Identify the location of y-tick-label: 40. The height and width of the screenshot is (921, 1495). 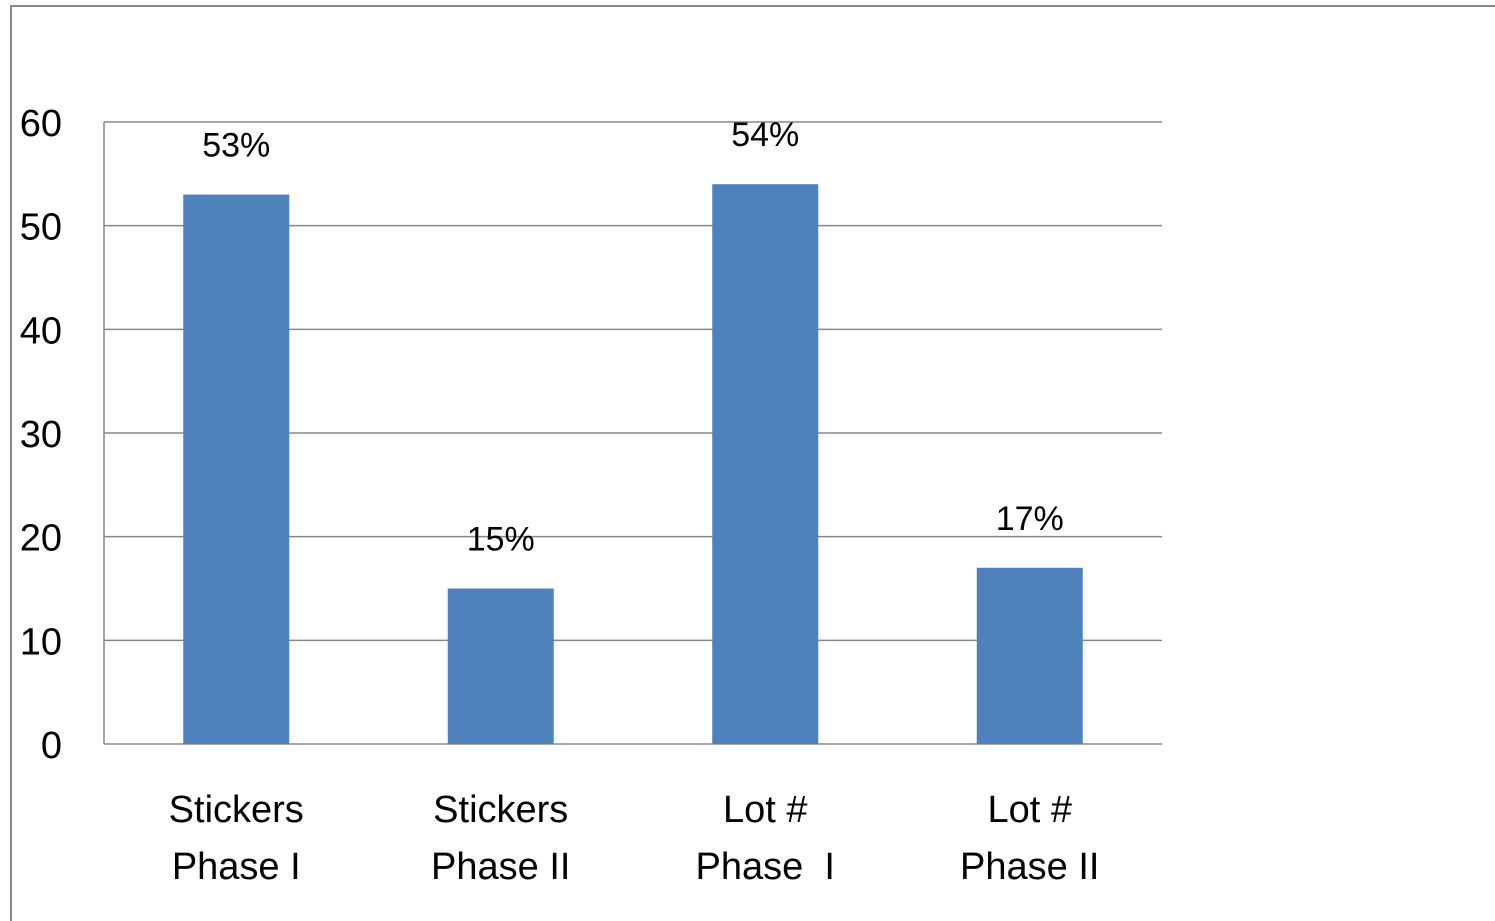
(41, 331).